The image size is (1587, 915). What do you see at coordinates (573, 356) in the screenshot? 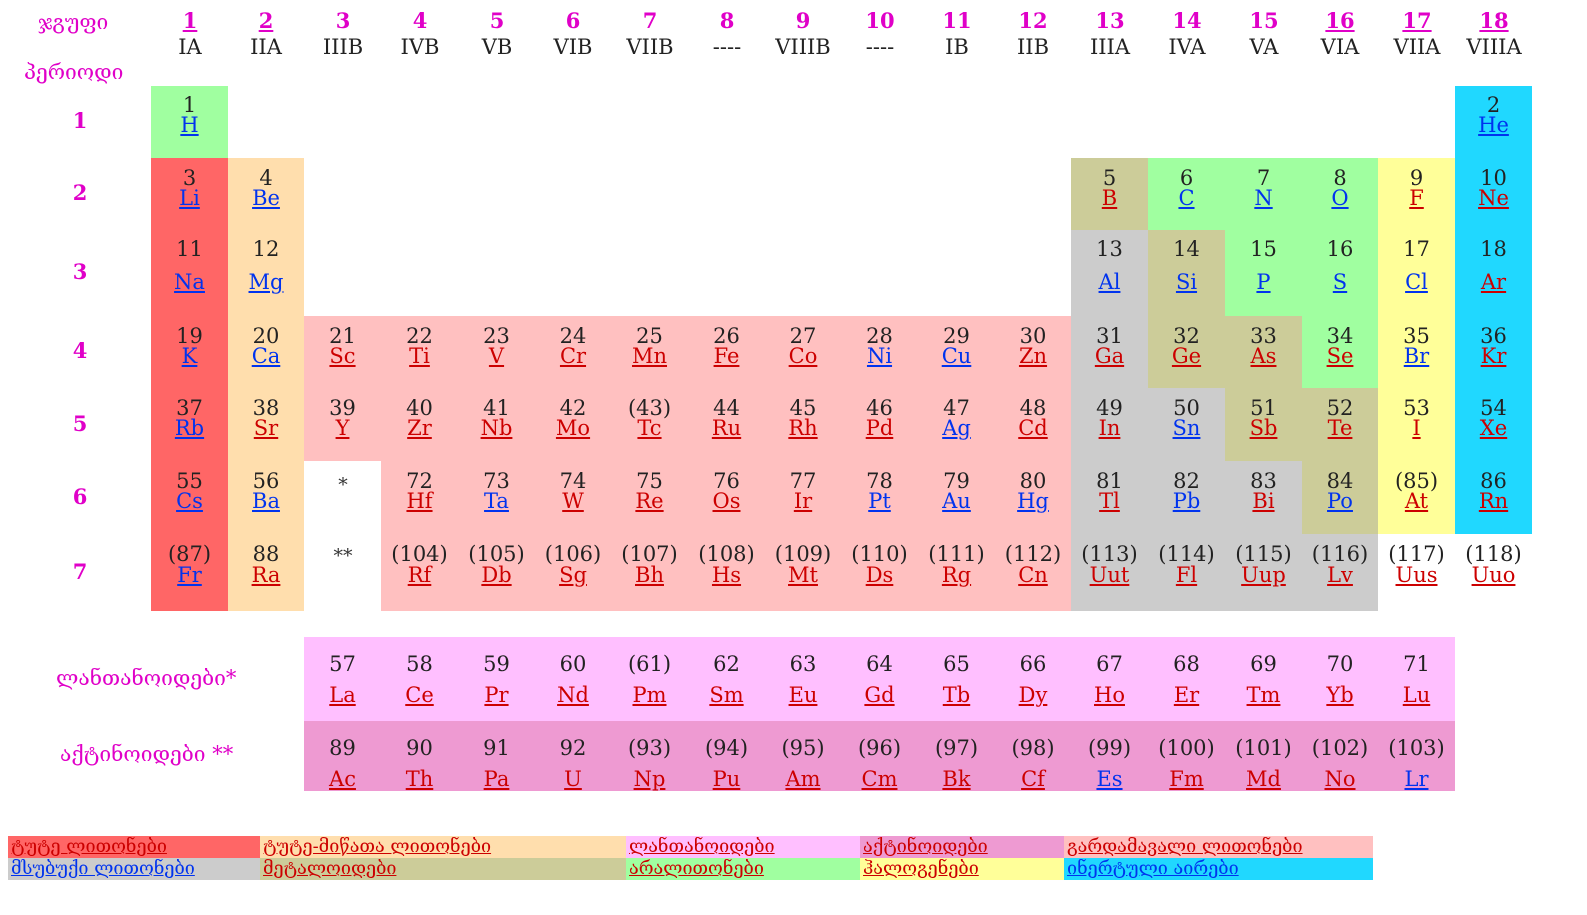
I see `element-symbol-link: Cr` at bounding box center [573, 356].